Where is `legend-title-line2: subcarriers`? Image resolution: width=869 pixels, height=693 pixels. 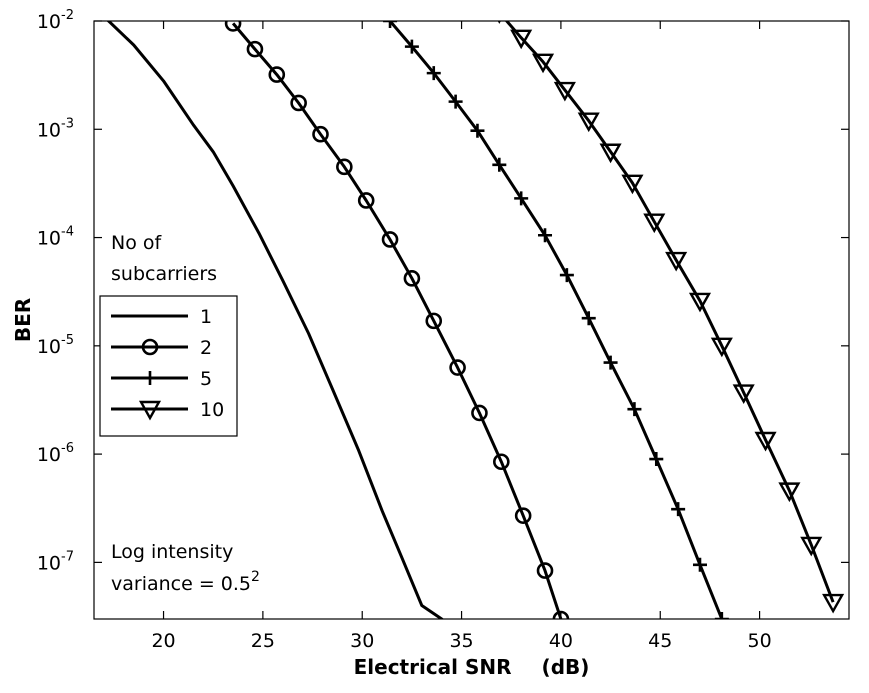
legend-title-line2: subcarriers is located at coordinates (164, 274).